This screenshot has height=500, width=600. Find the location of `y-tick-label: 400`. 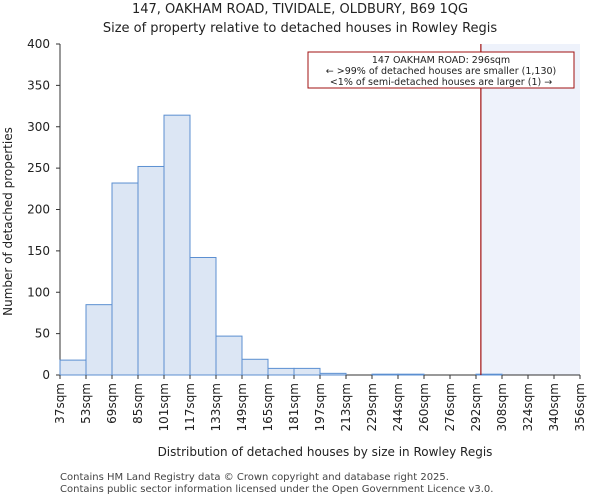

y-tick-label: 400 is located at coordinates (38, 44).